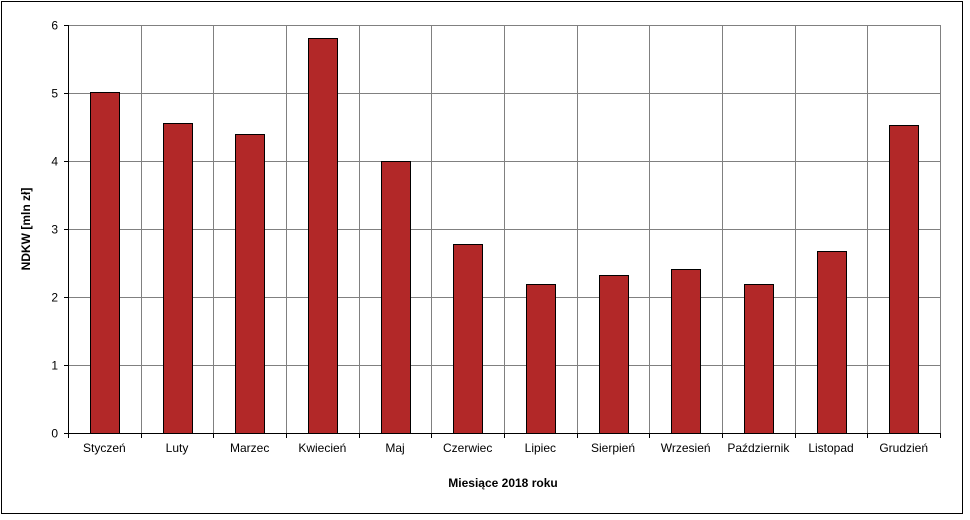  Describe the element at coordinates (54, 366) in the screenshot. I see `y-tick-label: 1` at that location.